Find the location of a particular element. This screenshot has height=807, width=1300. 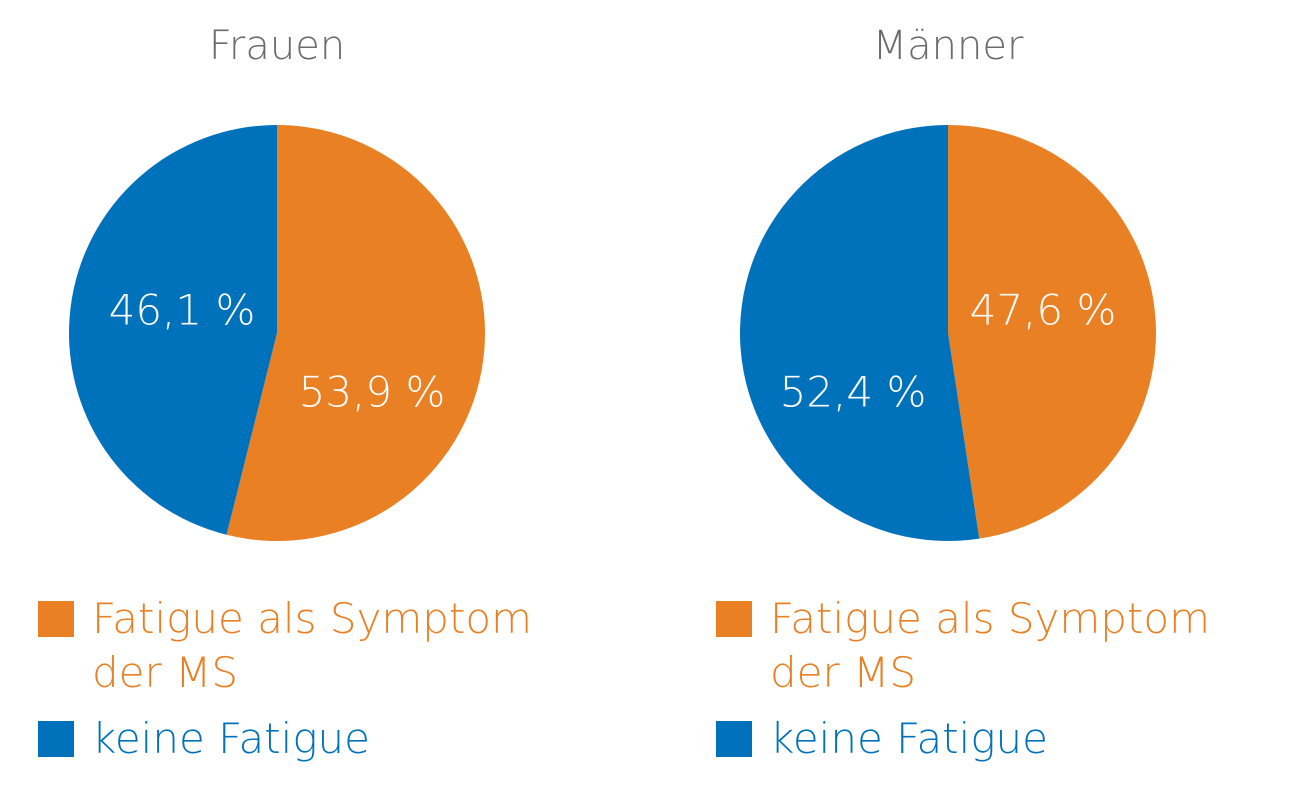

value-label: 53,9 % is located at coordinates (372, 392).